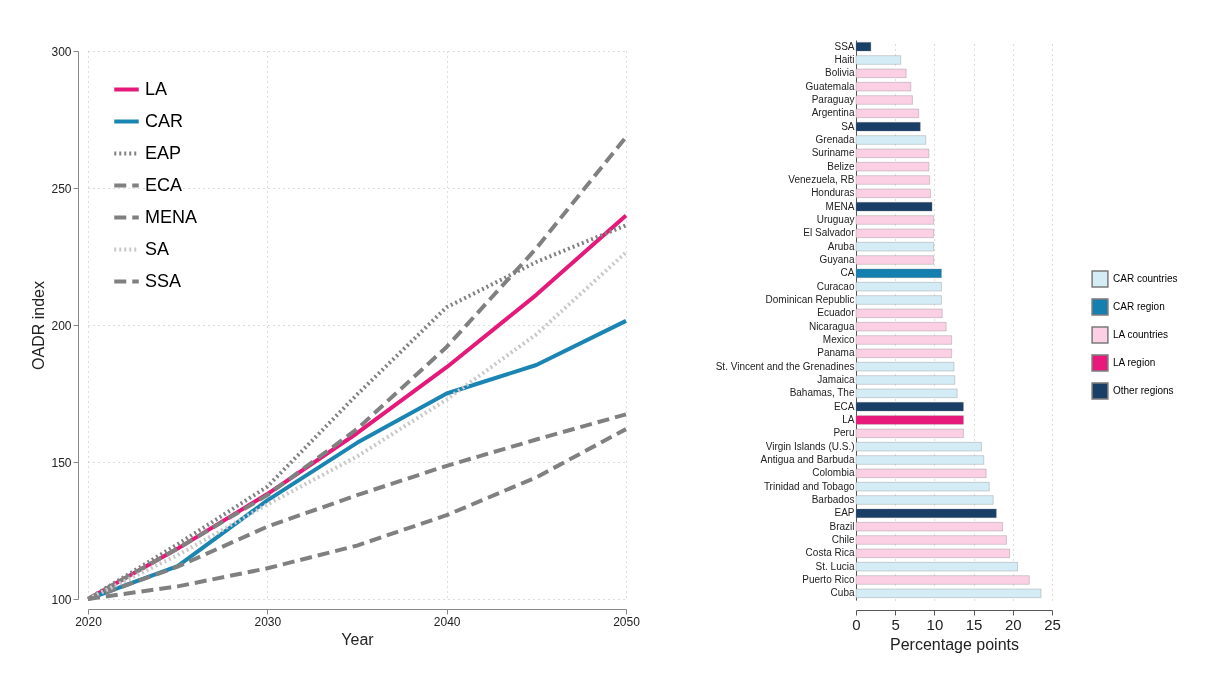  Describe the element at coordinates (61, 51) in the screenshot. I see `y-tick-label: 300` at that location.